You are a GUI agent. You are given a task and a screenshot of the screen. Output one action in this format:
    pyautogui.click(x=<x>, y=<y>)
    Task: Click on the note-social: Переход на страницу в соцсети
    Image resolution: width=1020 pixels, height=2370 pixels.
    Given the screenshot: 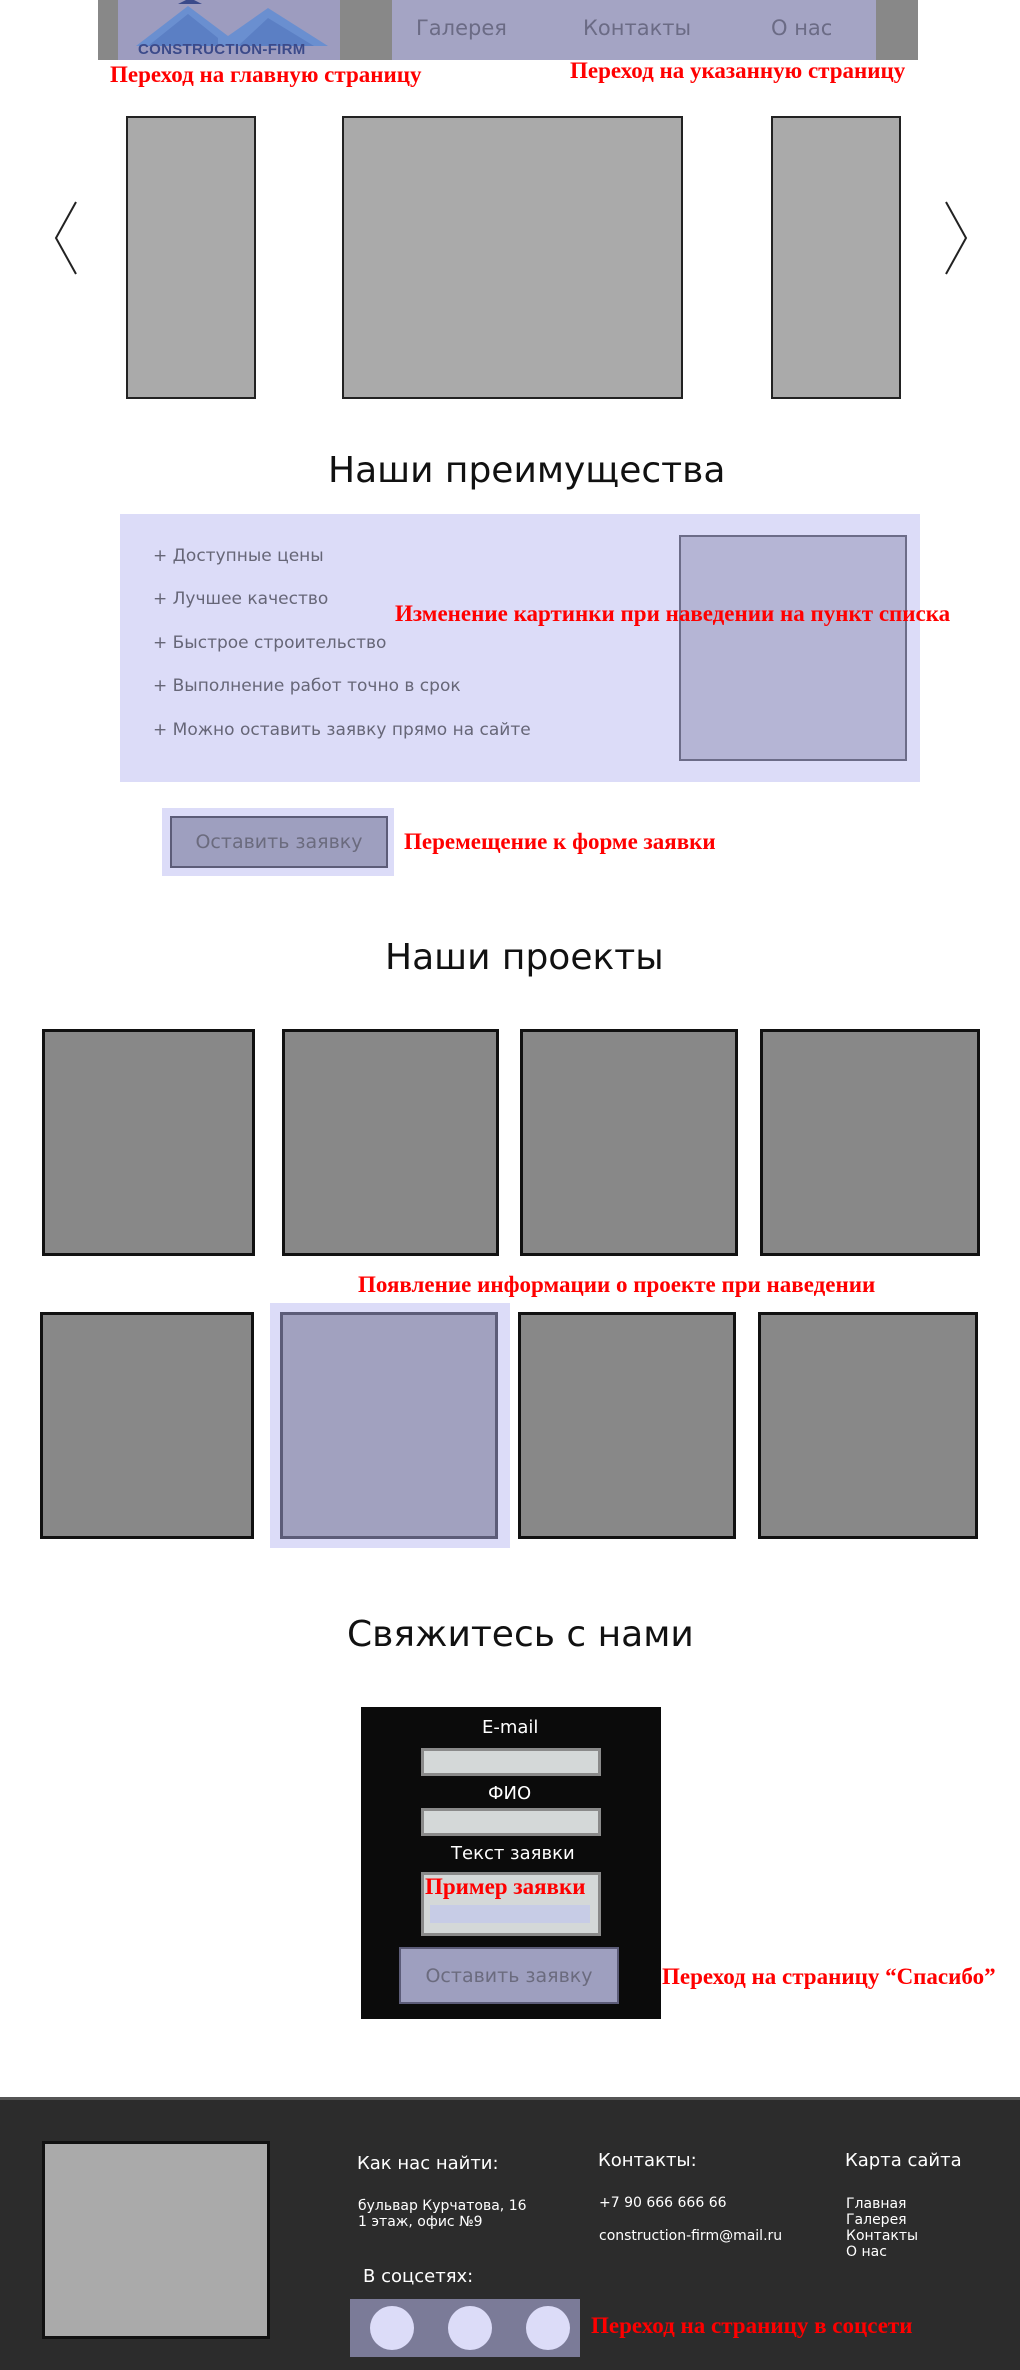 What is the action you would take?
    pyautogui.click(x=752, y=2325)
    